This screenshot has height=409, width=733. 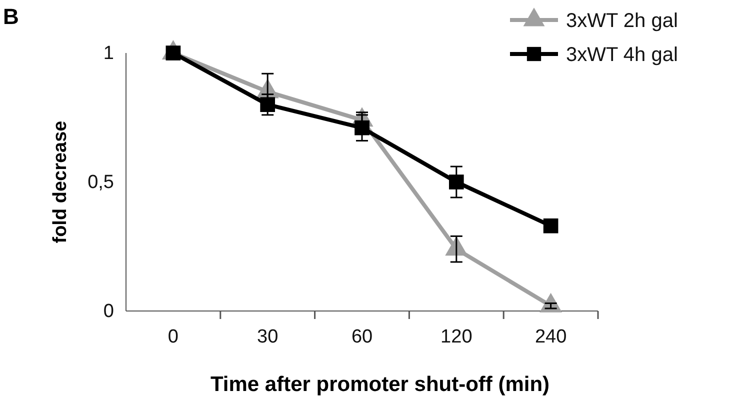 I want to click on y-tick-label: 1, so click(x=108, y=53).